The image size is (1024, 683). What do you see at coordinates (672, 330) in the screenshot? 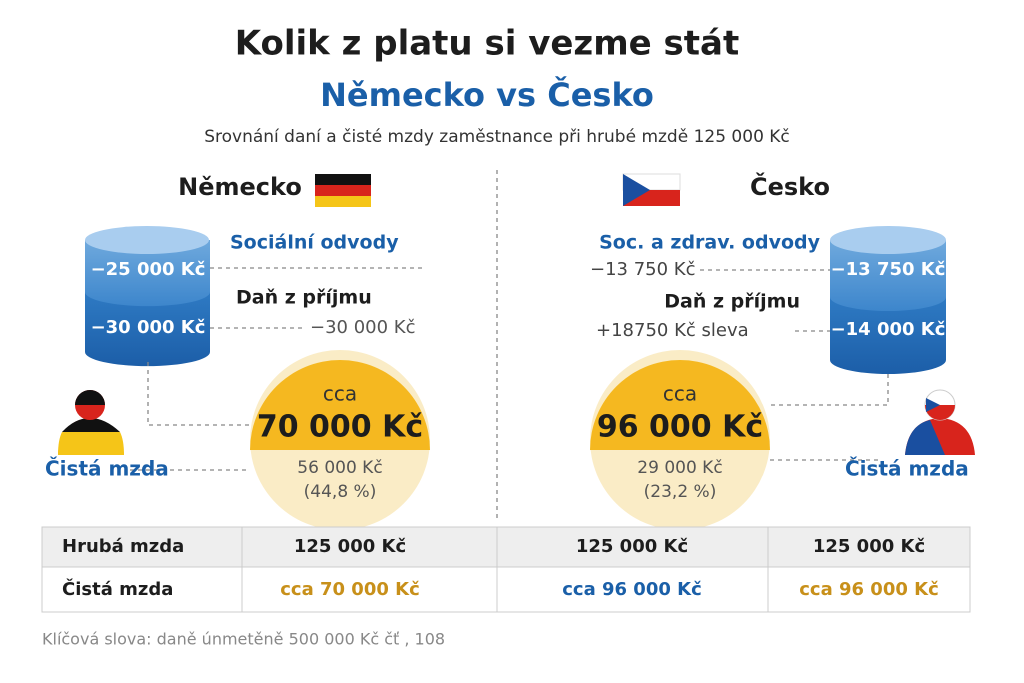
I see `value: +18750 Kč sleva` at bounding box center [672, 330].